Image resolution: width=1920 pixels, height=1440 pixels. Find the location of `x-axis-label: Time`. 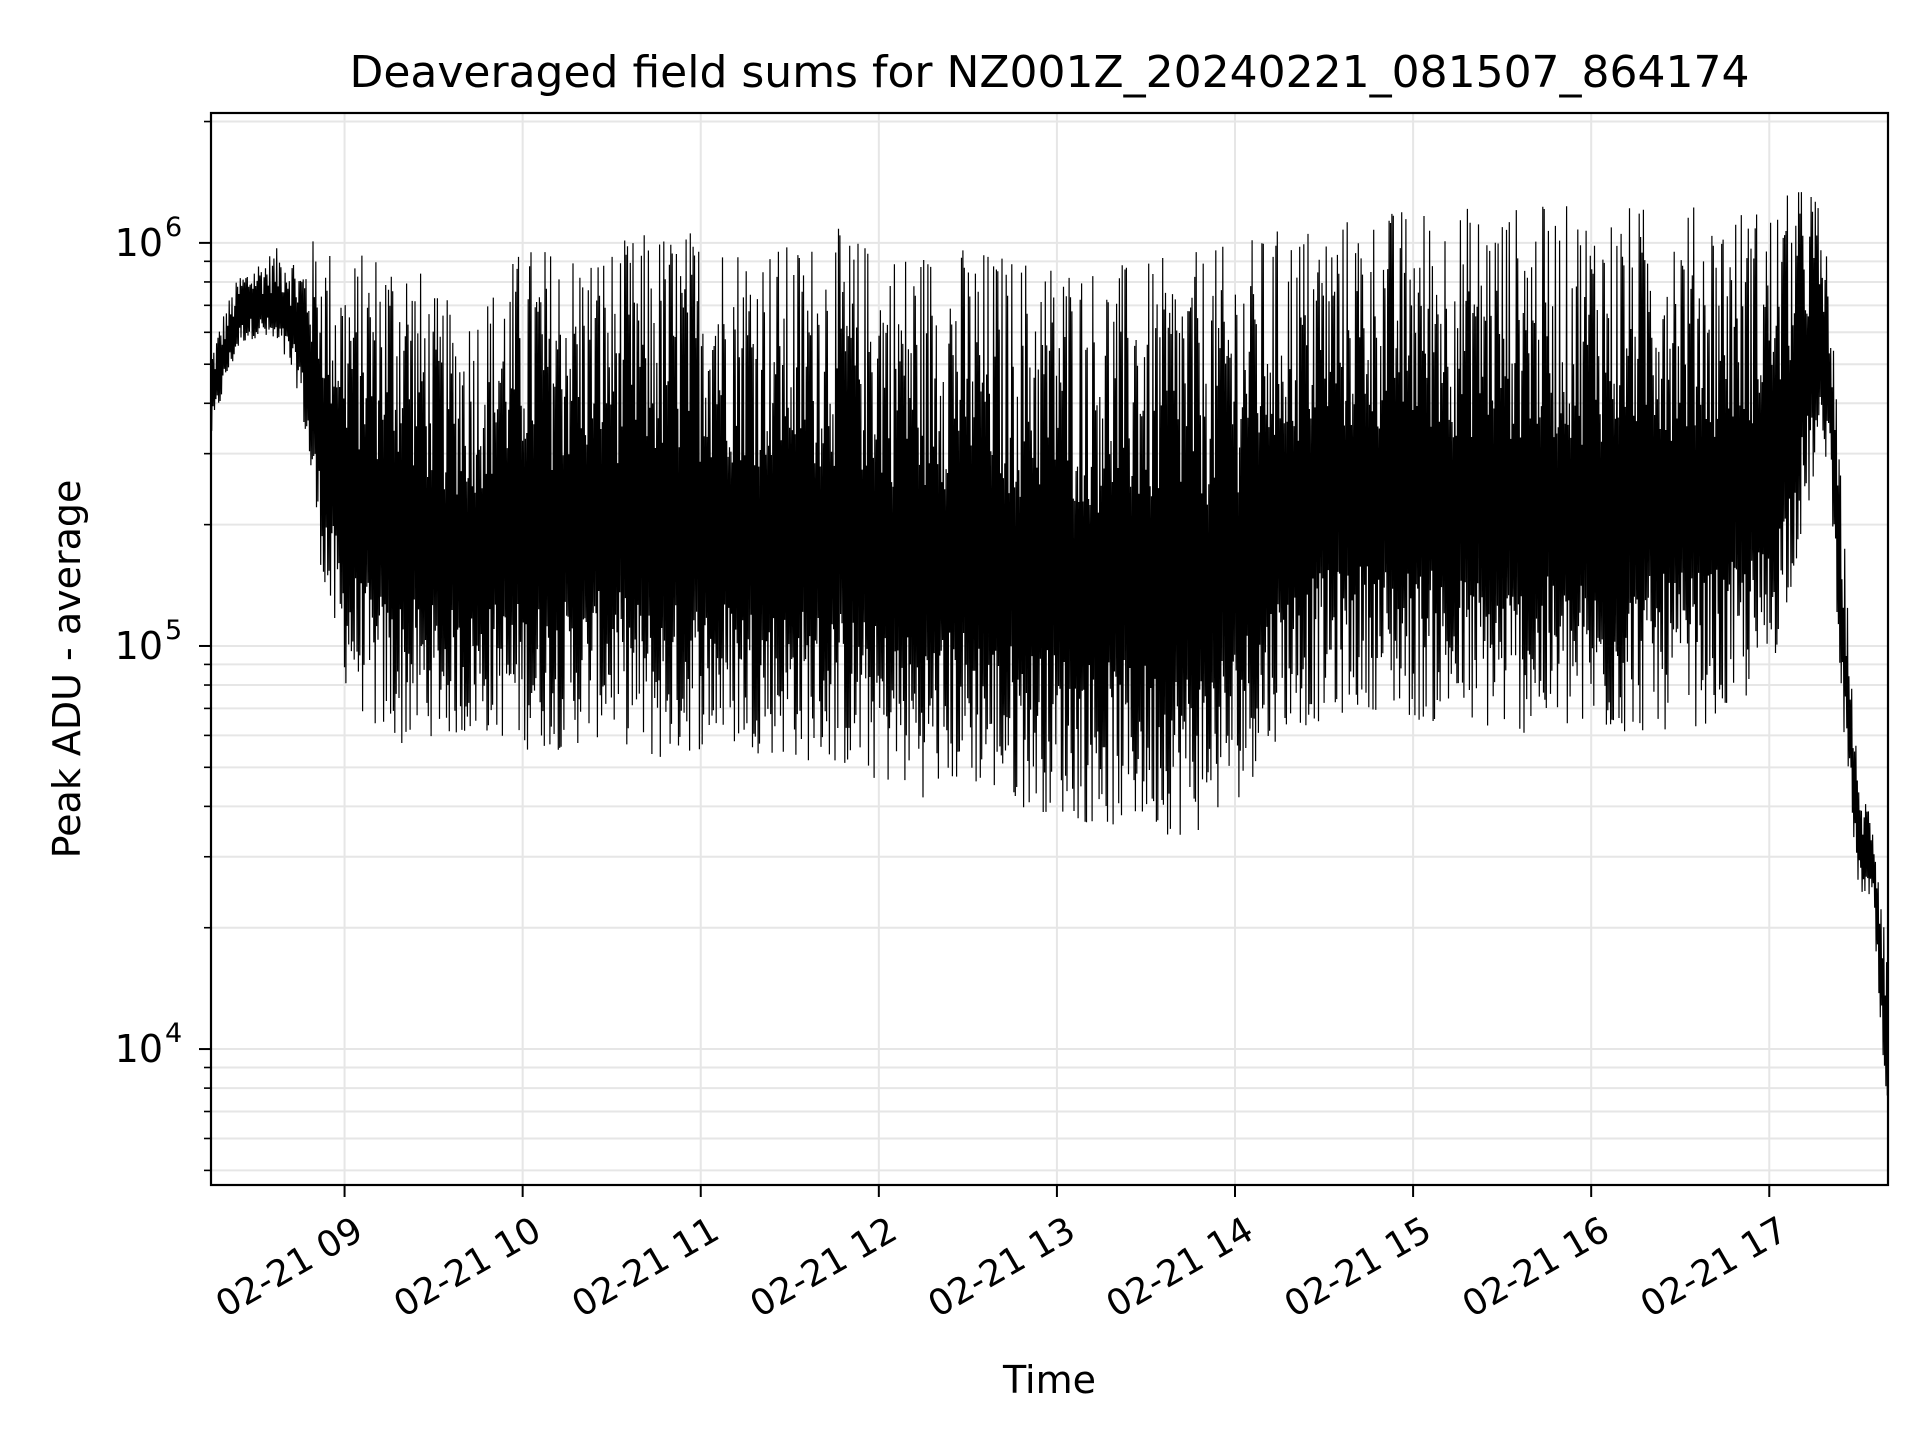

x-axis-label: Time is located at coordinates (1049, 1380).